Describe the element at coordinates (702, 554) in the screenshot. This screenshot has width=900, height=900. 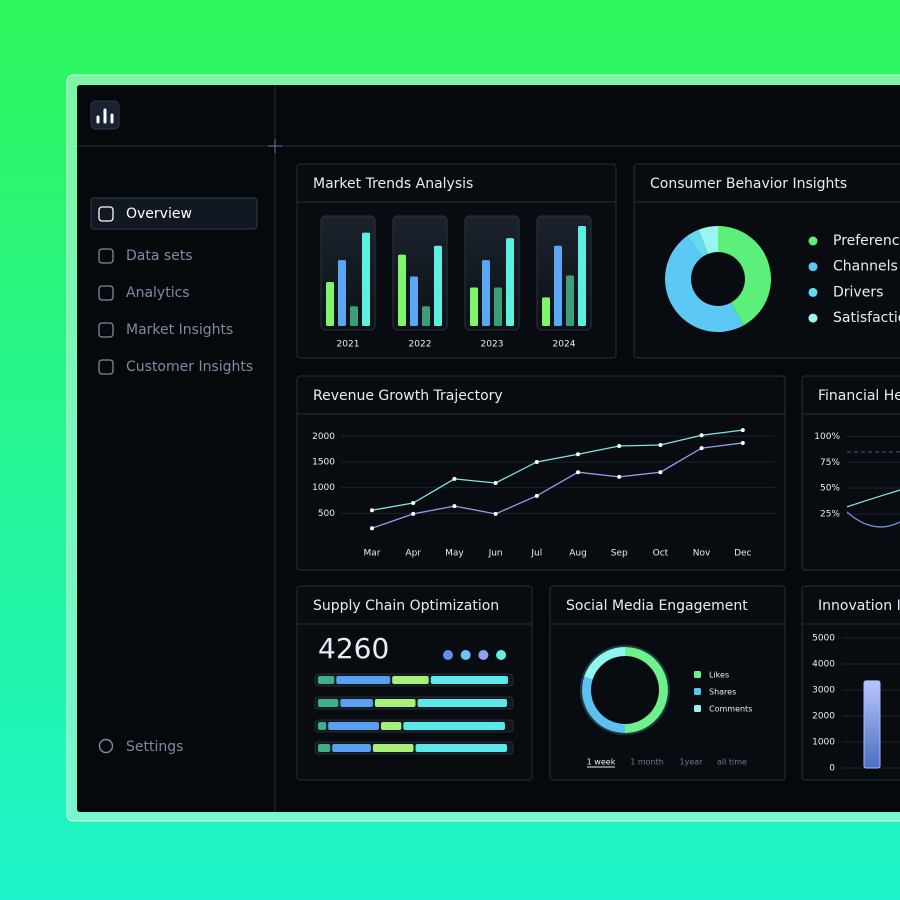
I see `x-tick-label: Nov` at that location.